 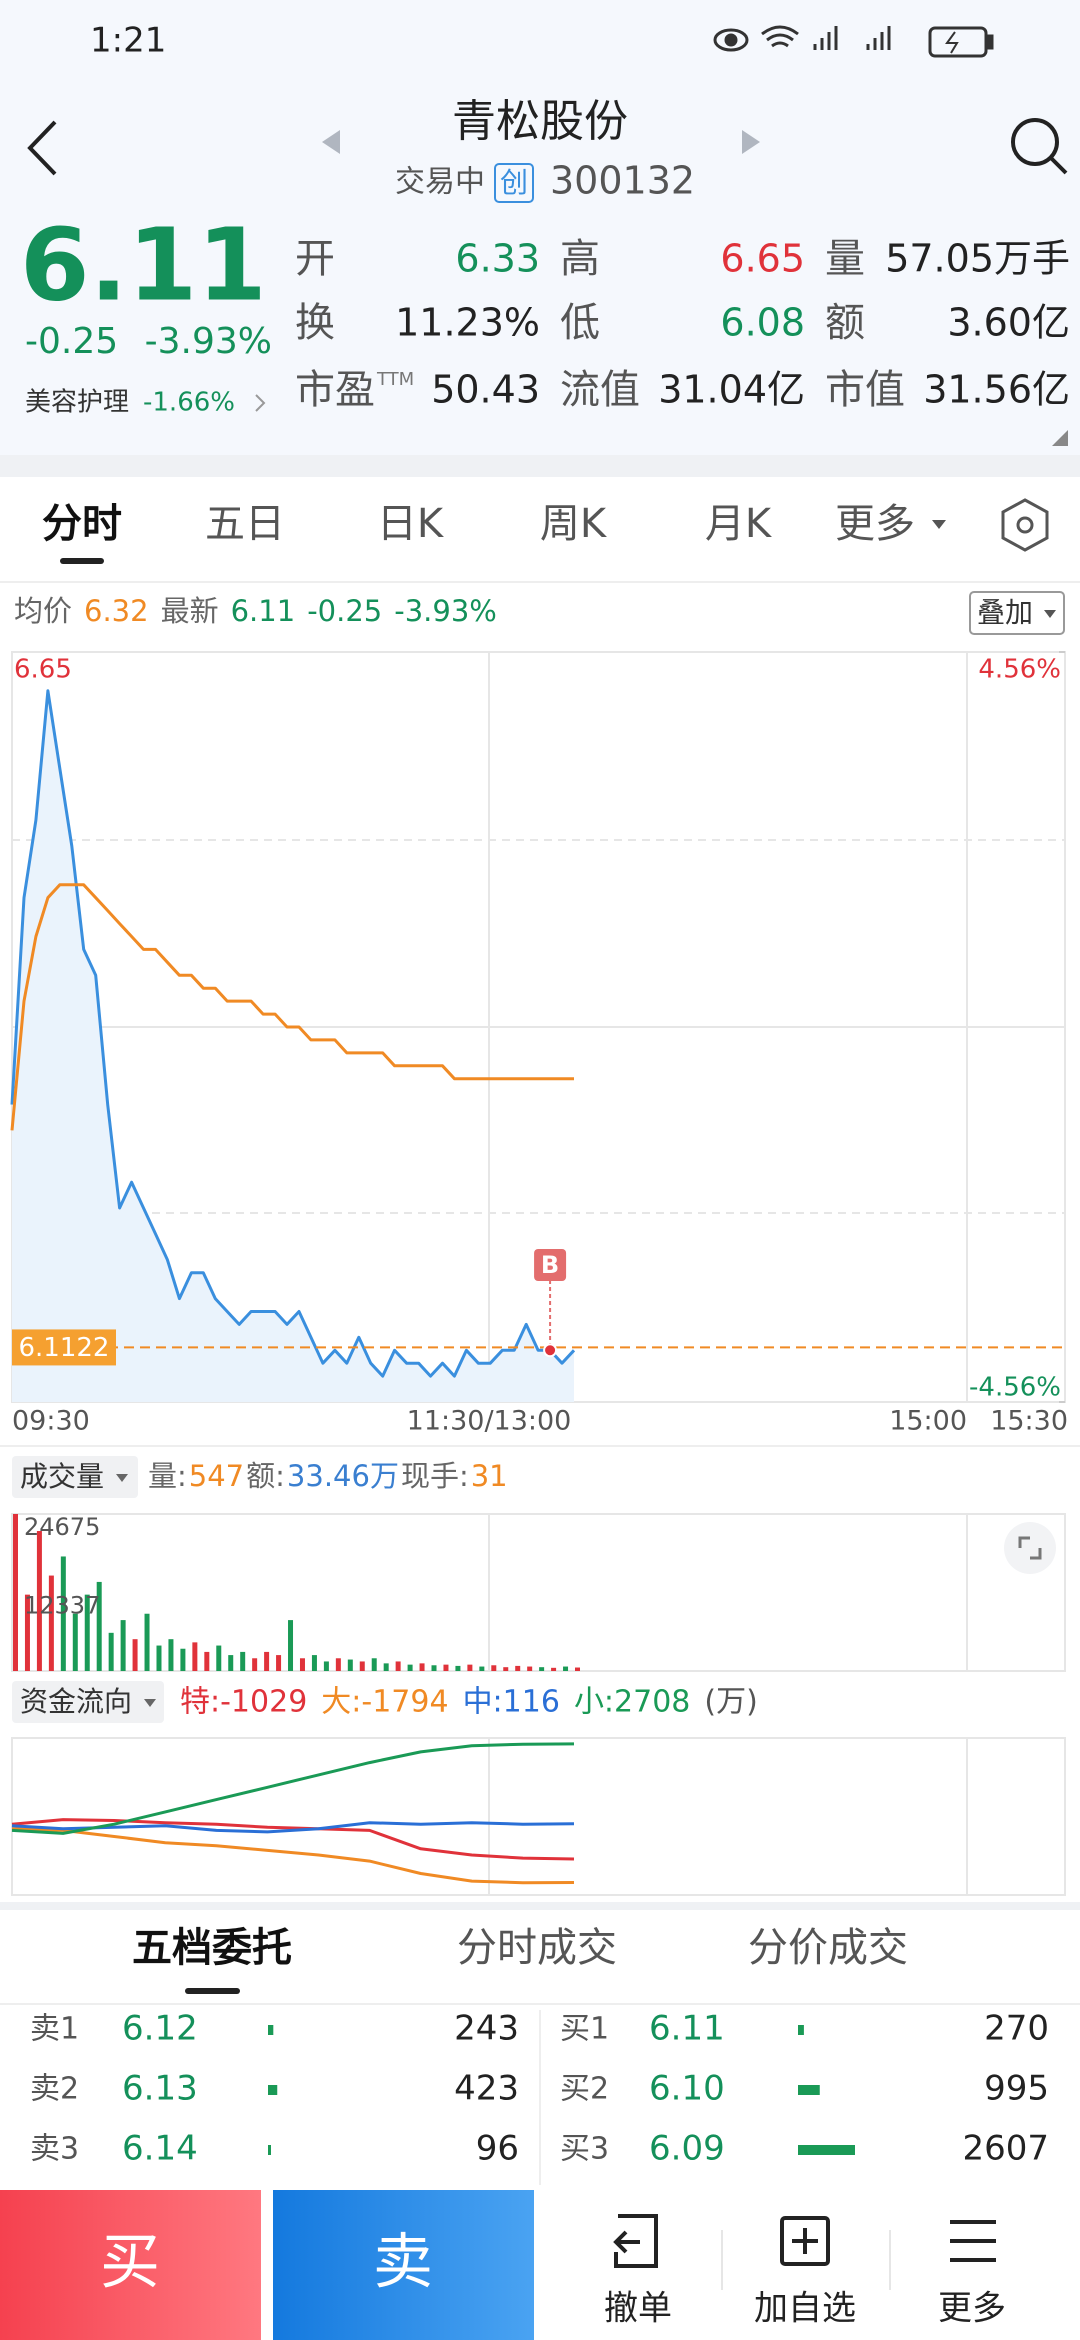 What do you see at coordinates (805, 2309) in the screenshot?
I see `tool-label: 加自选` at bounding box center [805, 2309].